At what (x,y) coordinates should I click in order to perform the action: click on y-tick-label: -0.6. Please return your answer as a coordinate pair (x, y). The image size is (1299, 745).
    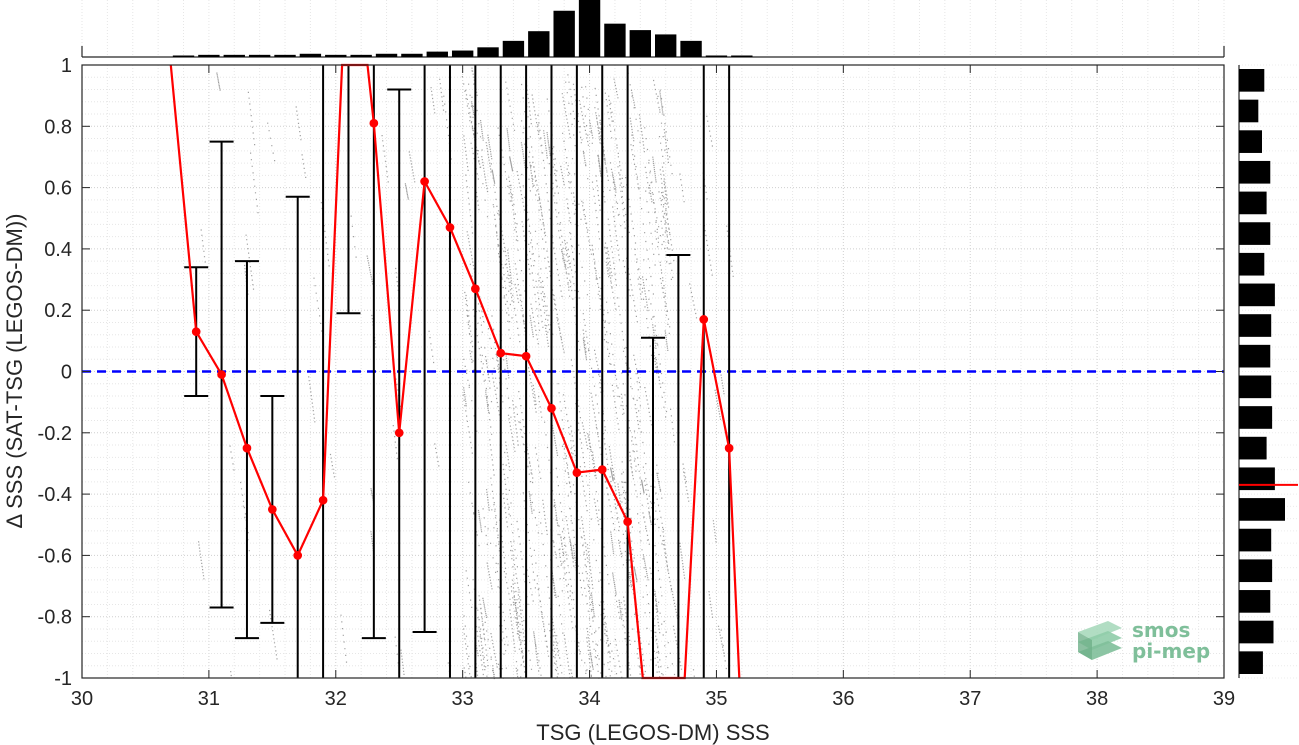
    Looking at the image, I should click on (55, 556).